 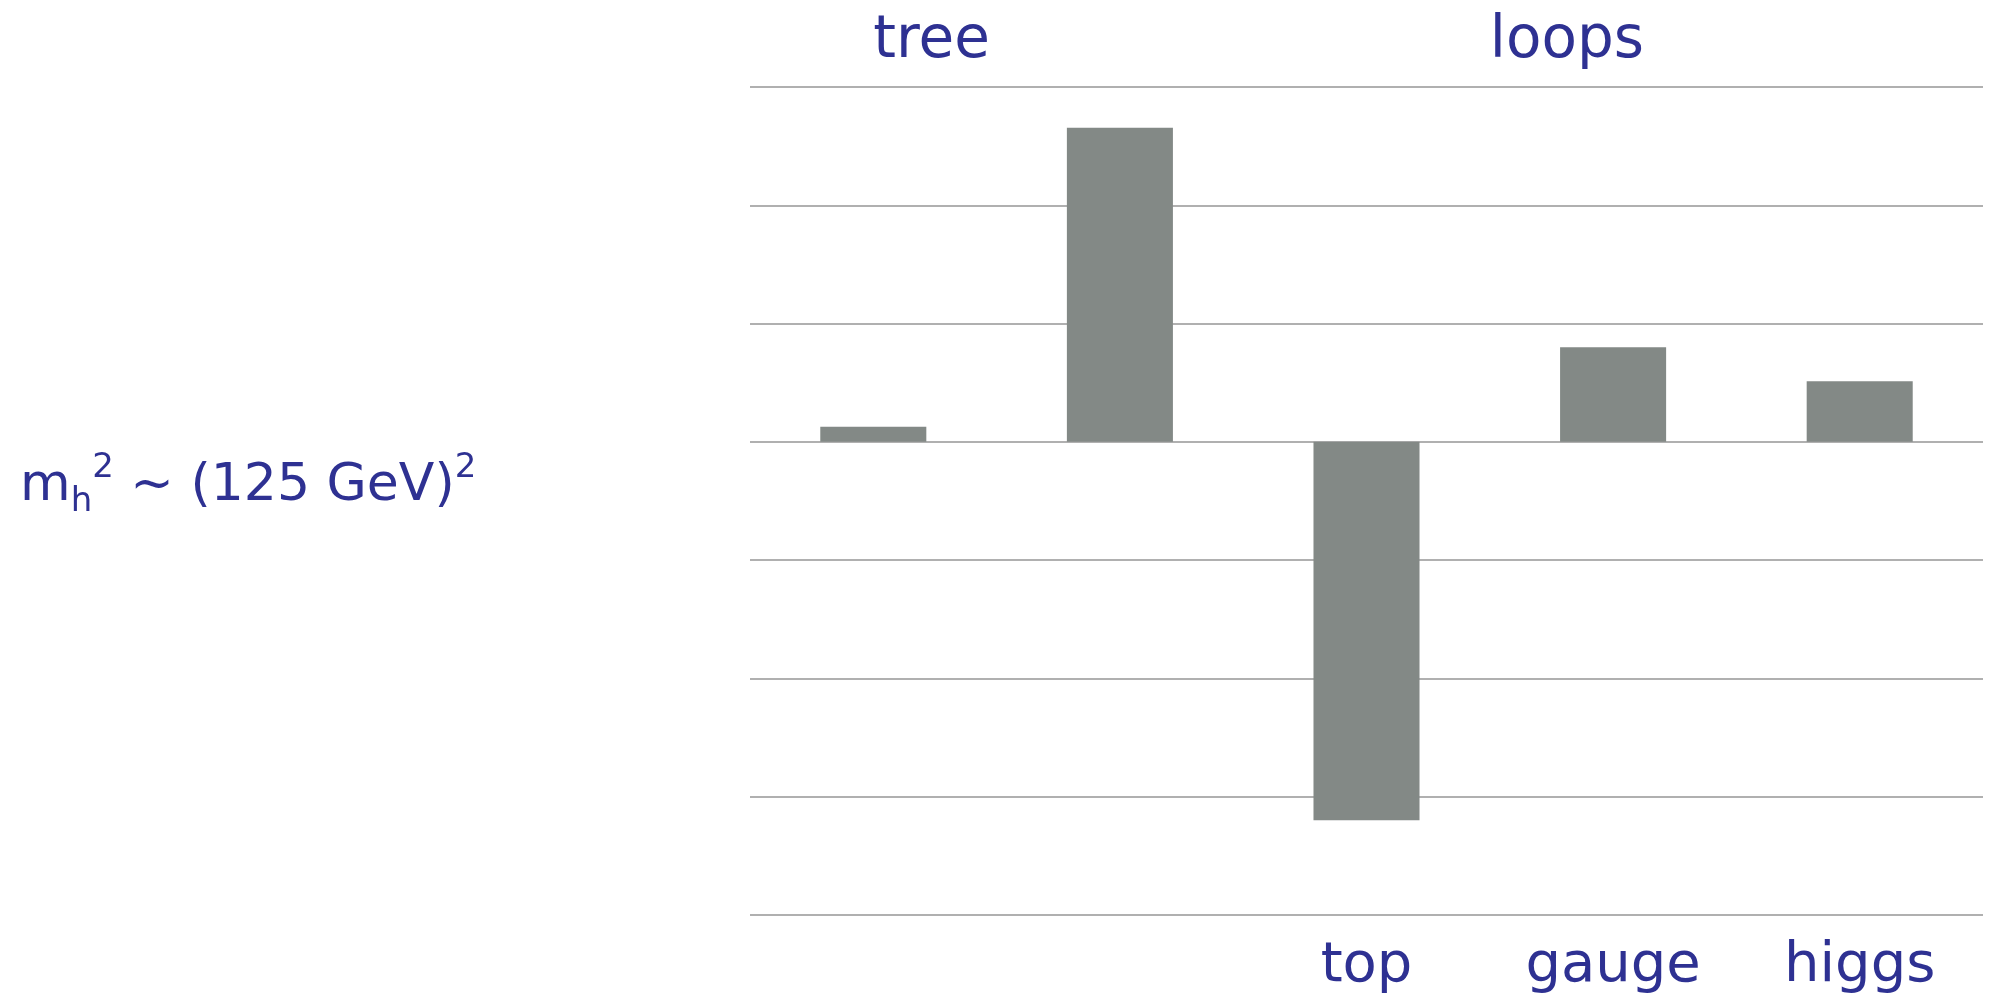 I want to click on text: tree, so click(x=931, y=37).